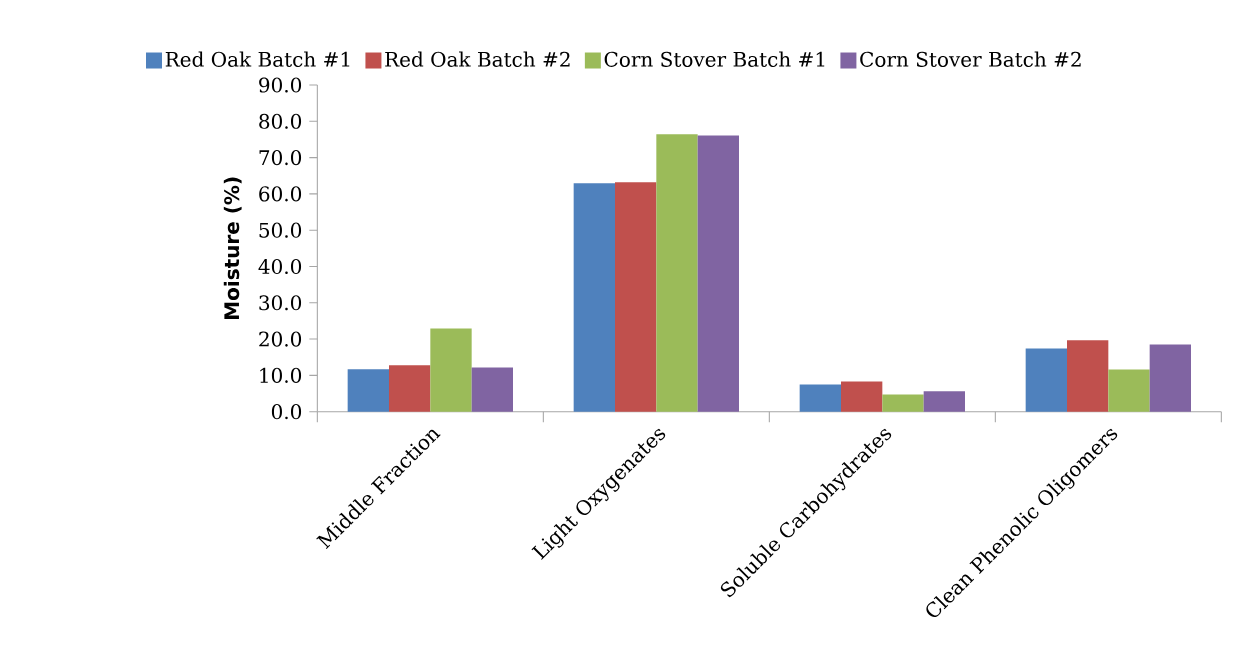 This screenshot has width=1233, height=665. What do you see at coordinates (257, 59) in the screenshot?
I see `legend-label: Red Oak Batch #1` at bounding box center [257, 59].